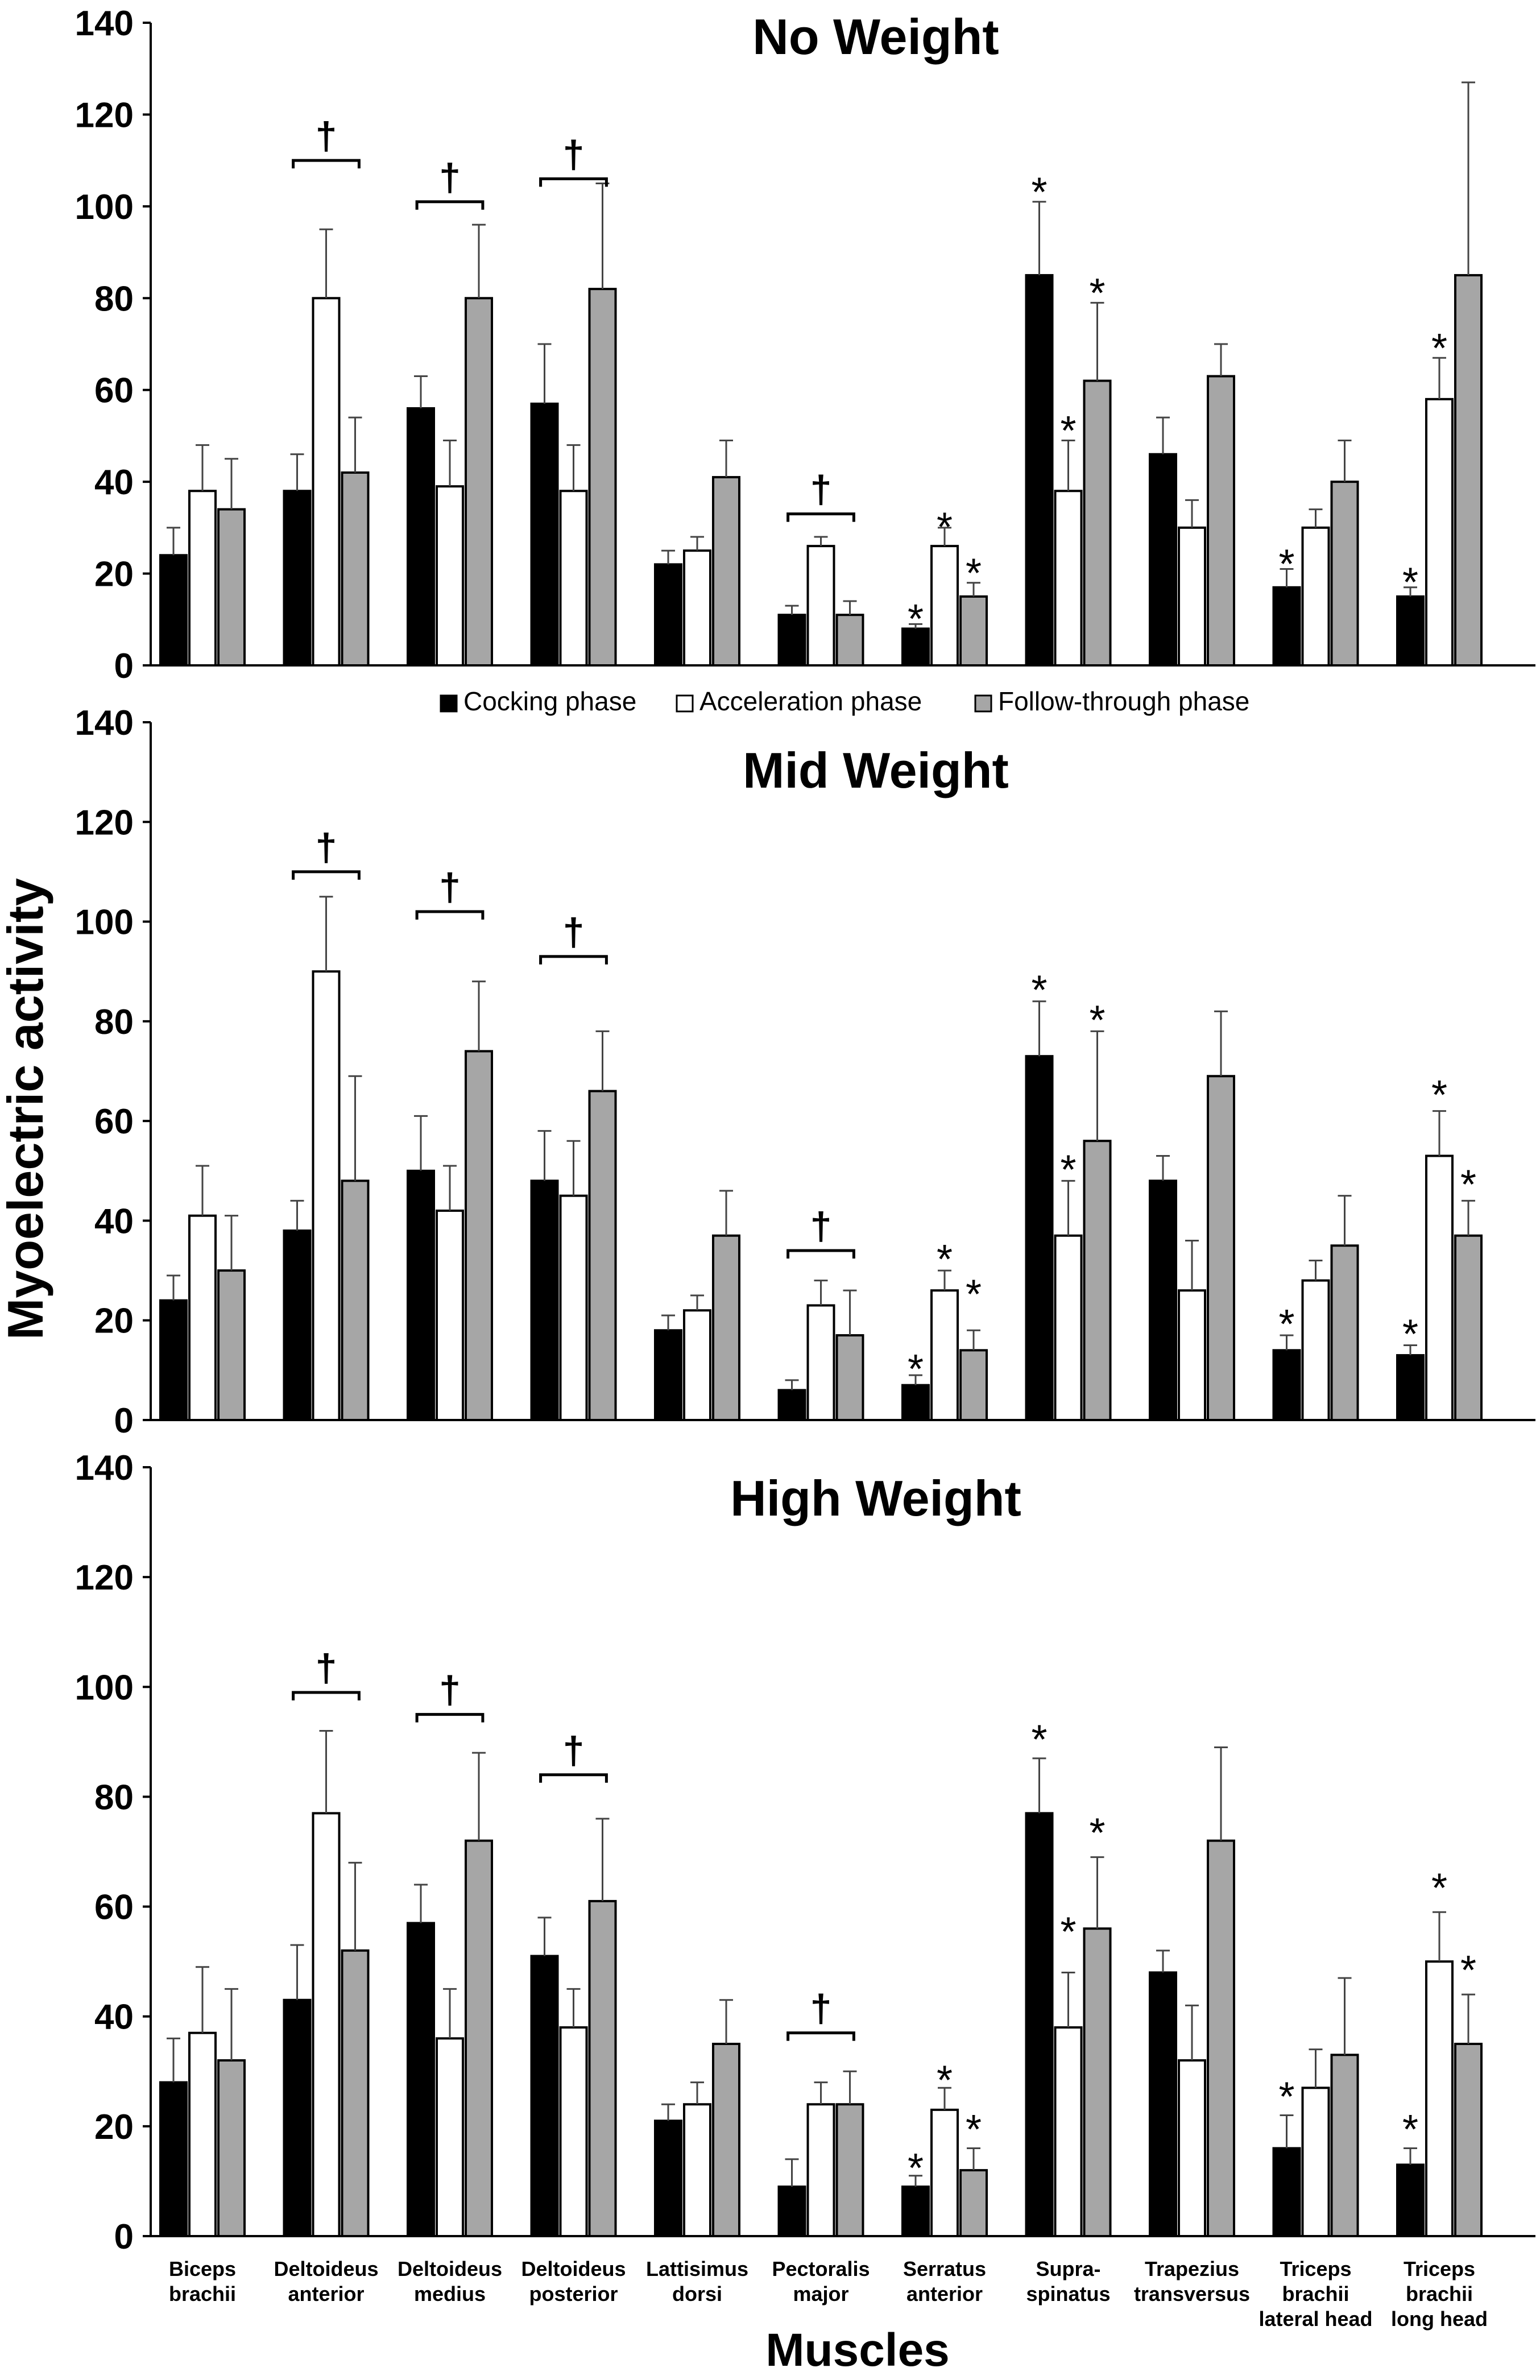 The width and height of the screenshot is (1540, 2380). What do you see at coordinates (124, 666) in the screenshot?
I see `y-tick-label: 0` at bounding box center [124, 666].